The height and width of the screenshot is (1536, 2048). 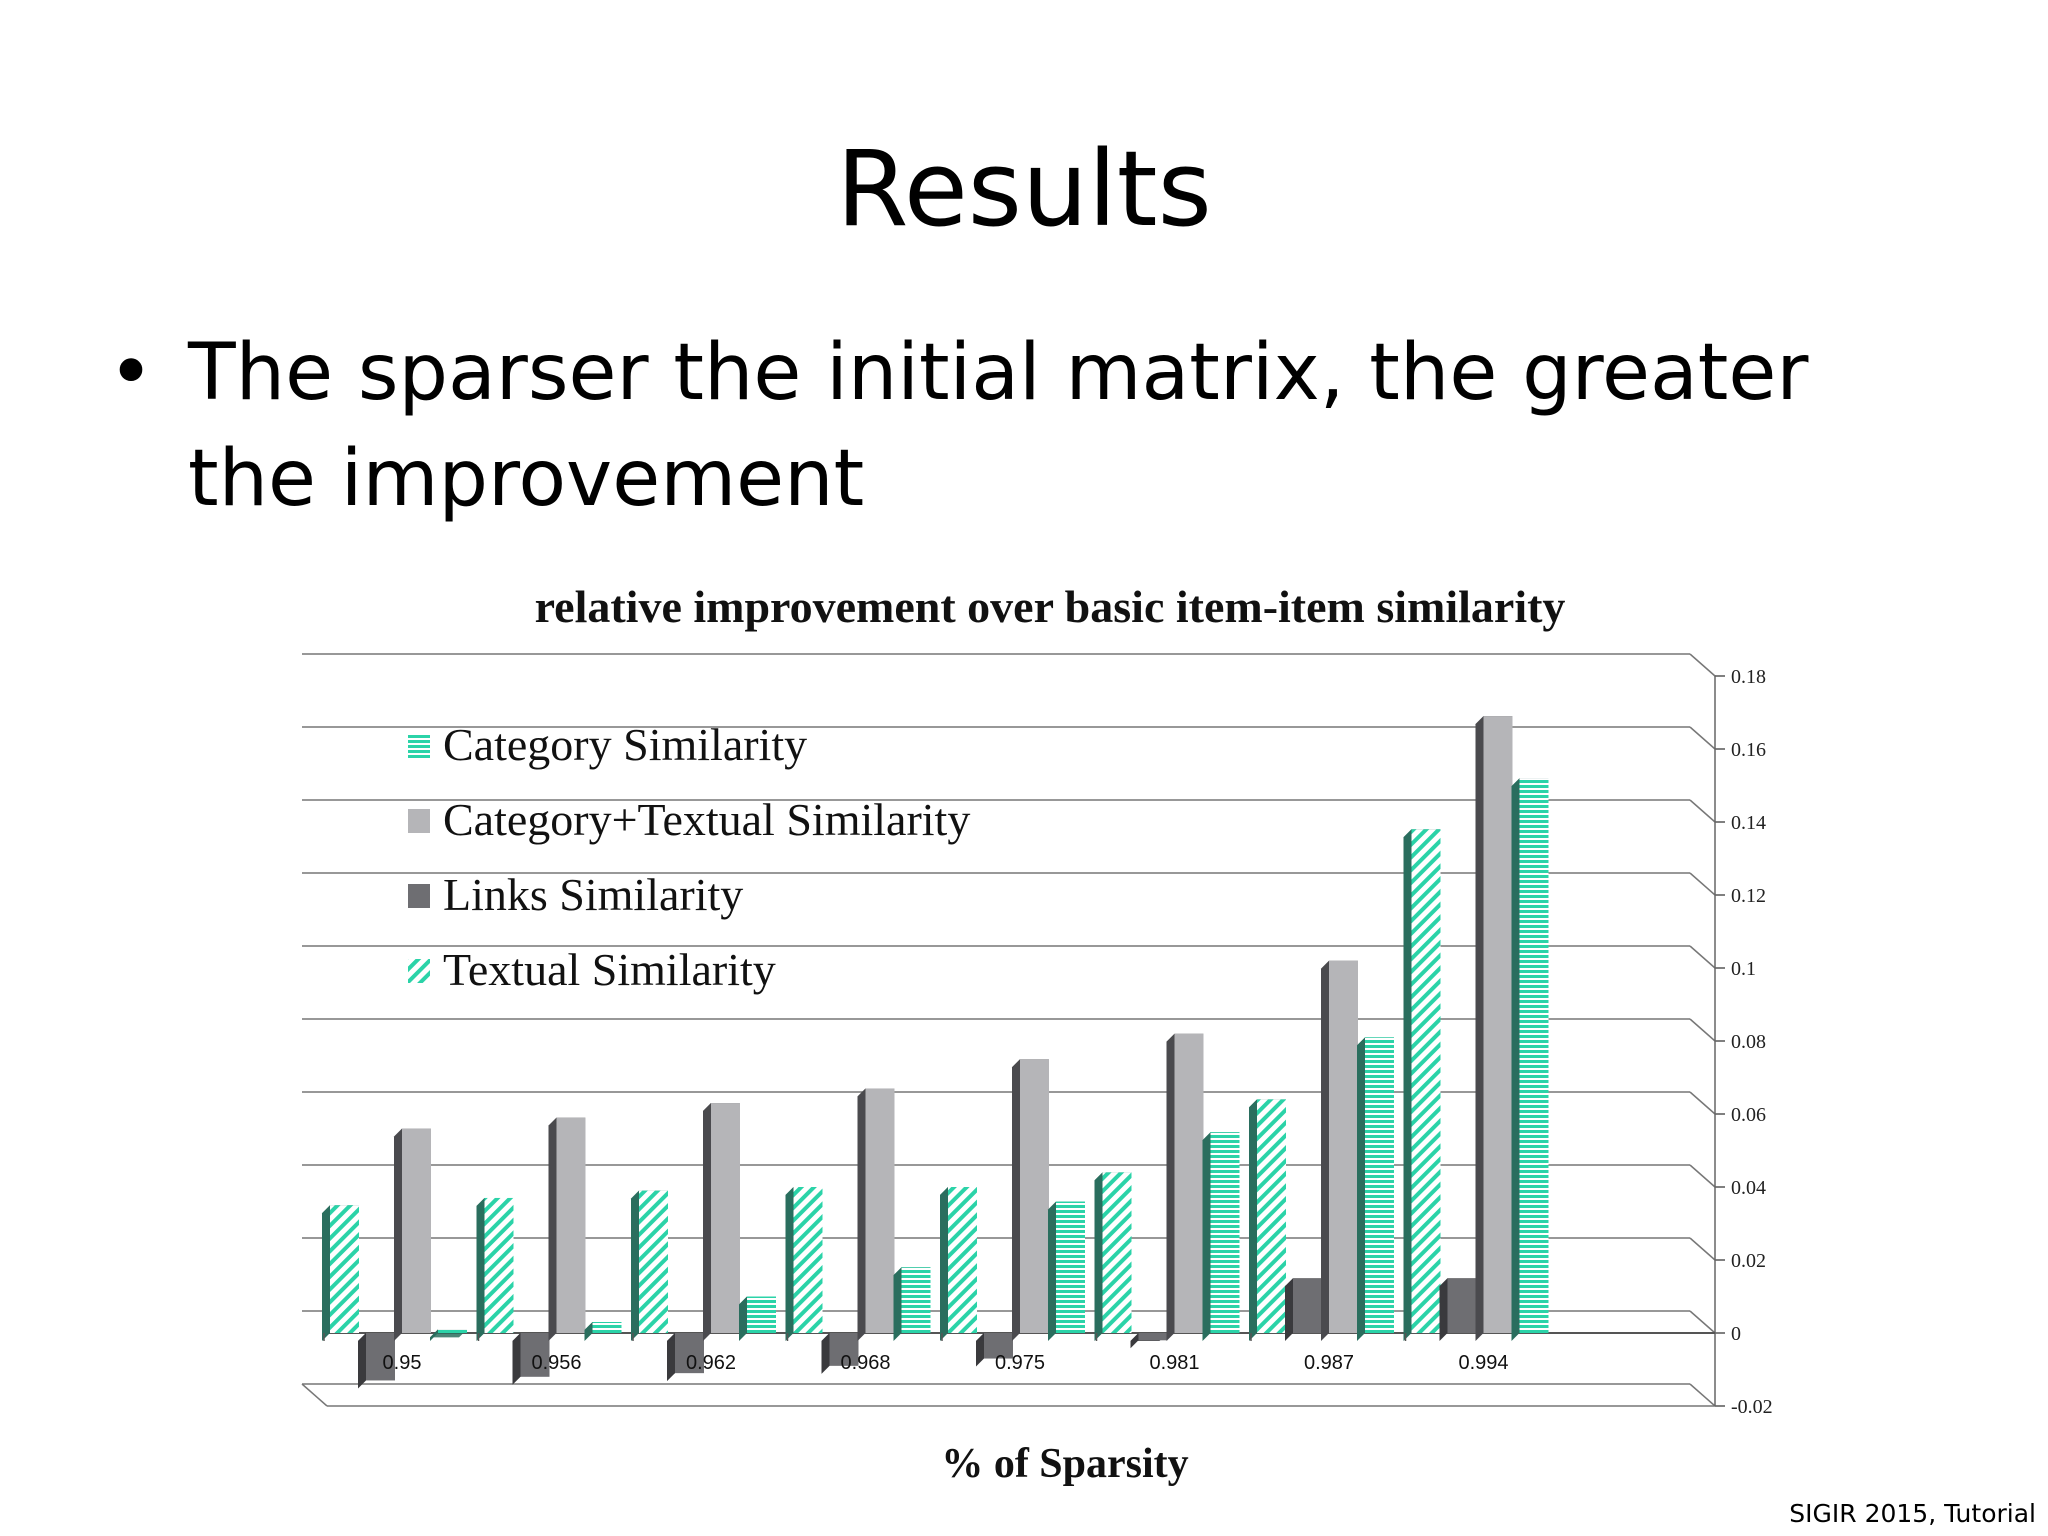 I want to click on x-tick-label: 0.994, so click(x=1483, y=1363).